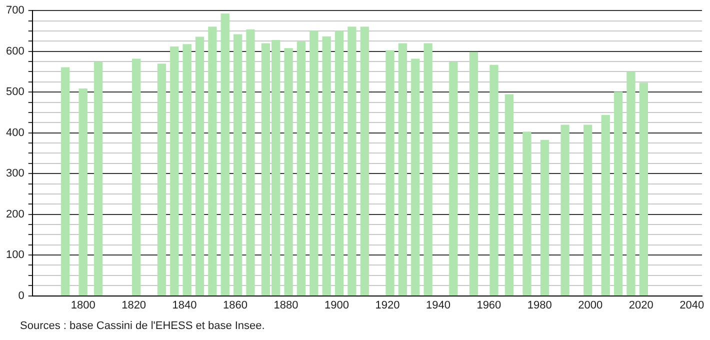 The height and width of the screenshot is (340, 710). I want to click on x-tick-label: 1920, so click(387, 305).